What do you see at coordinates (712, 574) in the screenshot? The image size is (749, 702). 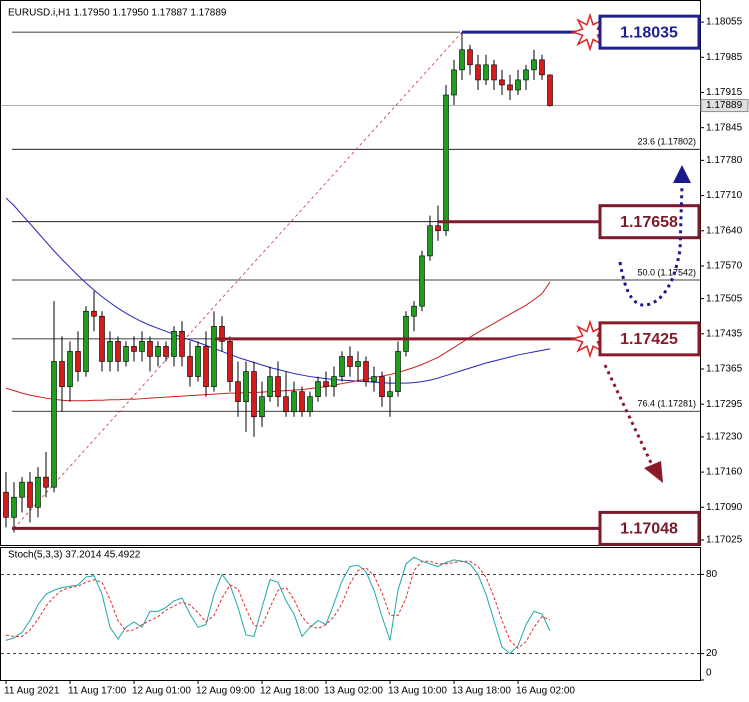 I see `y-tick-label: 80` at bounding box center [712, 574].